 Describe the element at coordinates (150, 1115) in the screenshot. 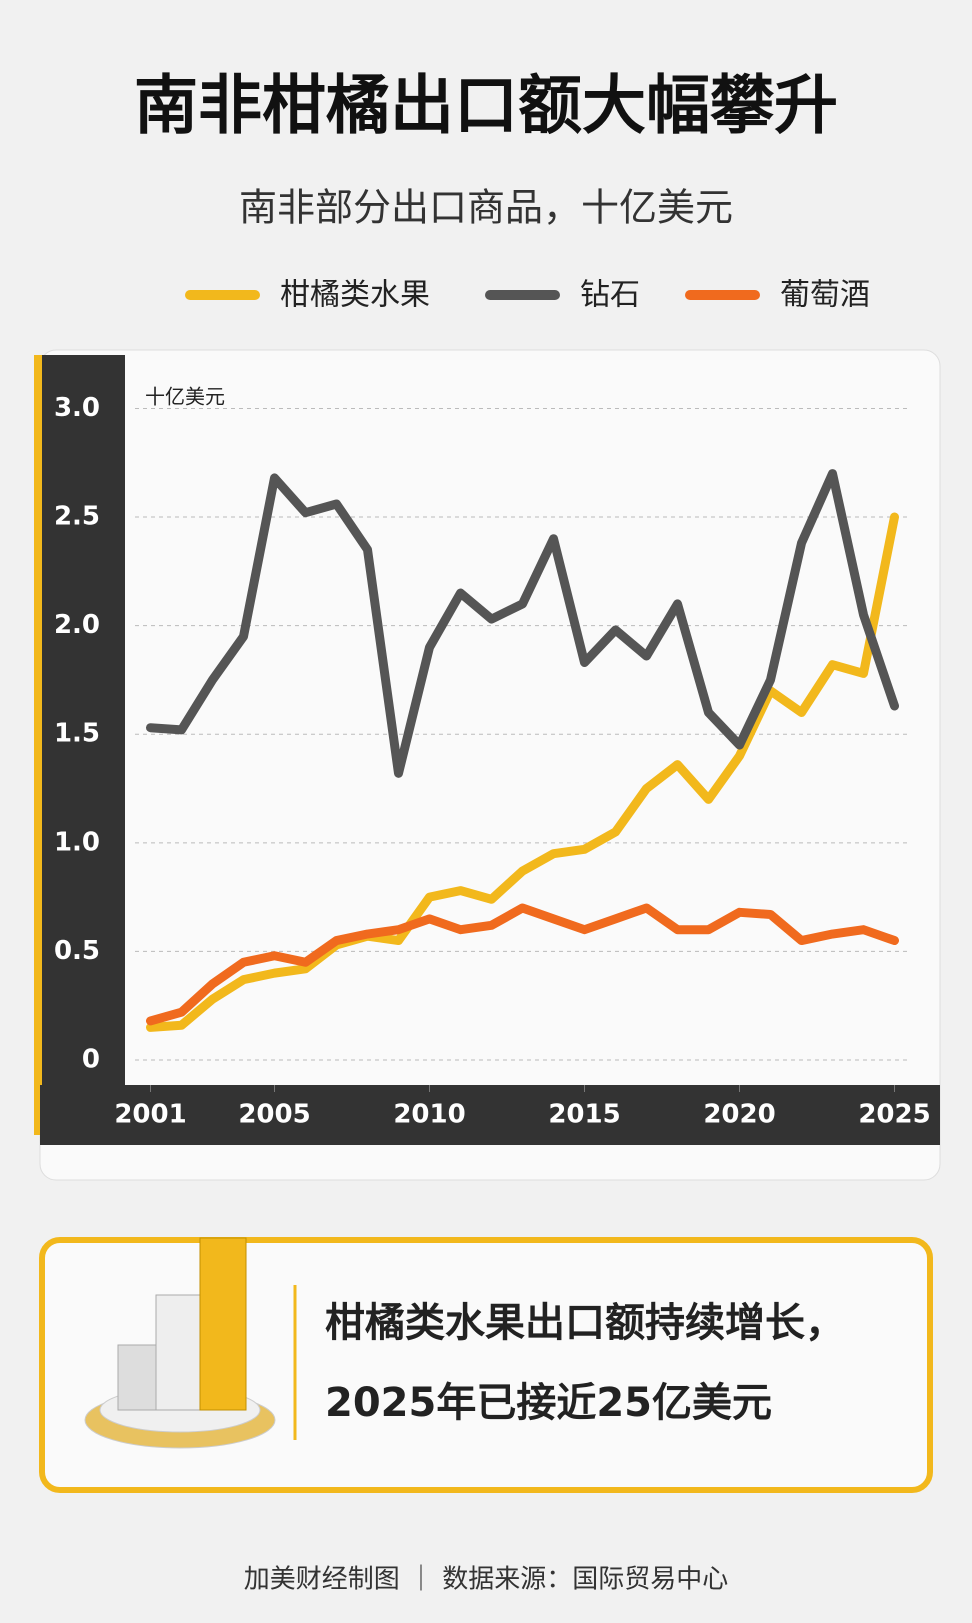

I see `x-tick-label: 2001` at that location.